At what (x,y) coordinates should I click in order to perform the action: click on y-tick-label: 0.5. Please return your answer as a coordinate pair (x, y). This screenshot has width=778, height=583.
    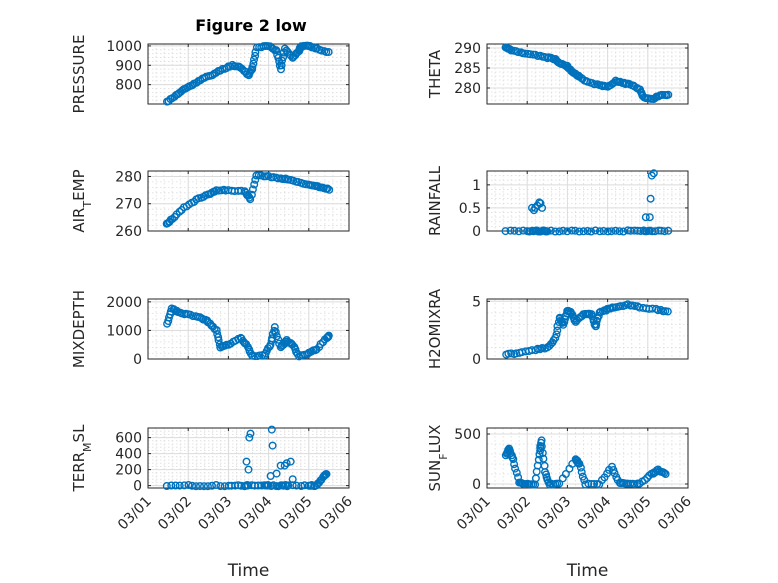
    Looking at the image, I should click on (470, 209).